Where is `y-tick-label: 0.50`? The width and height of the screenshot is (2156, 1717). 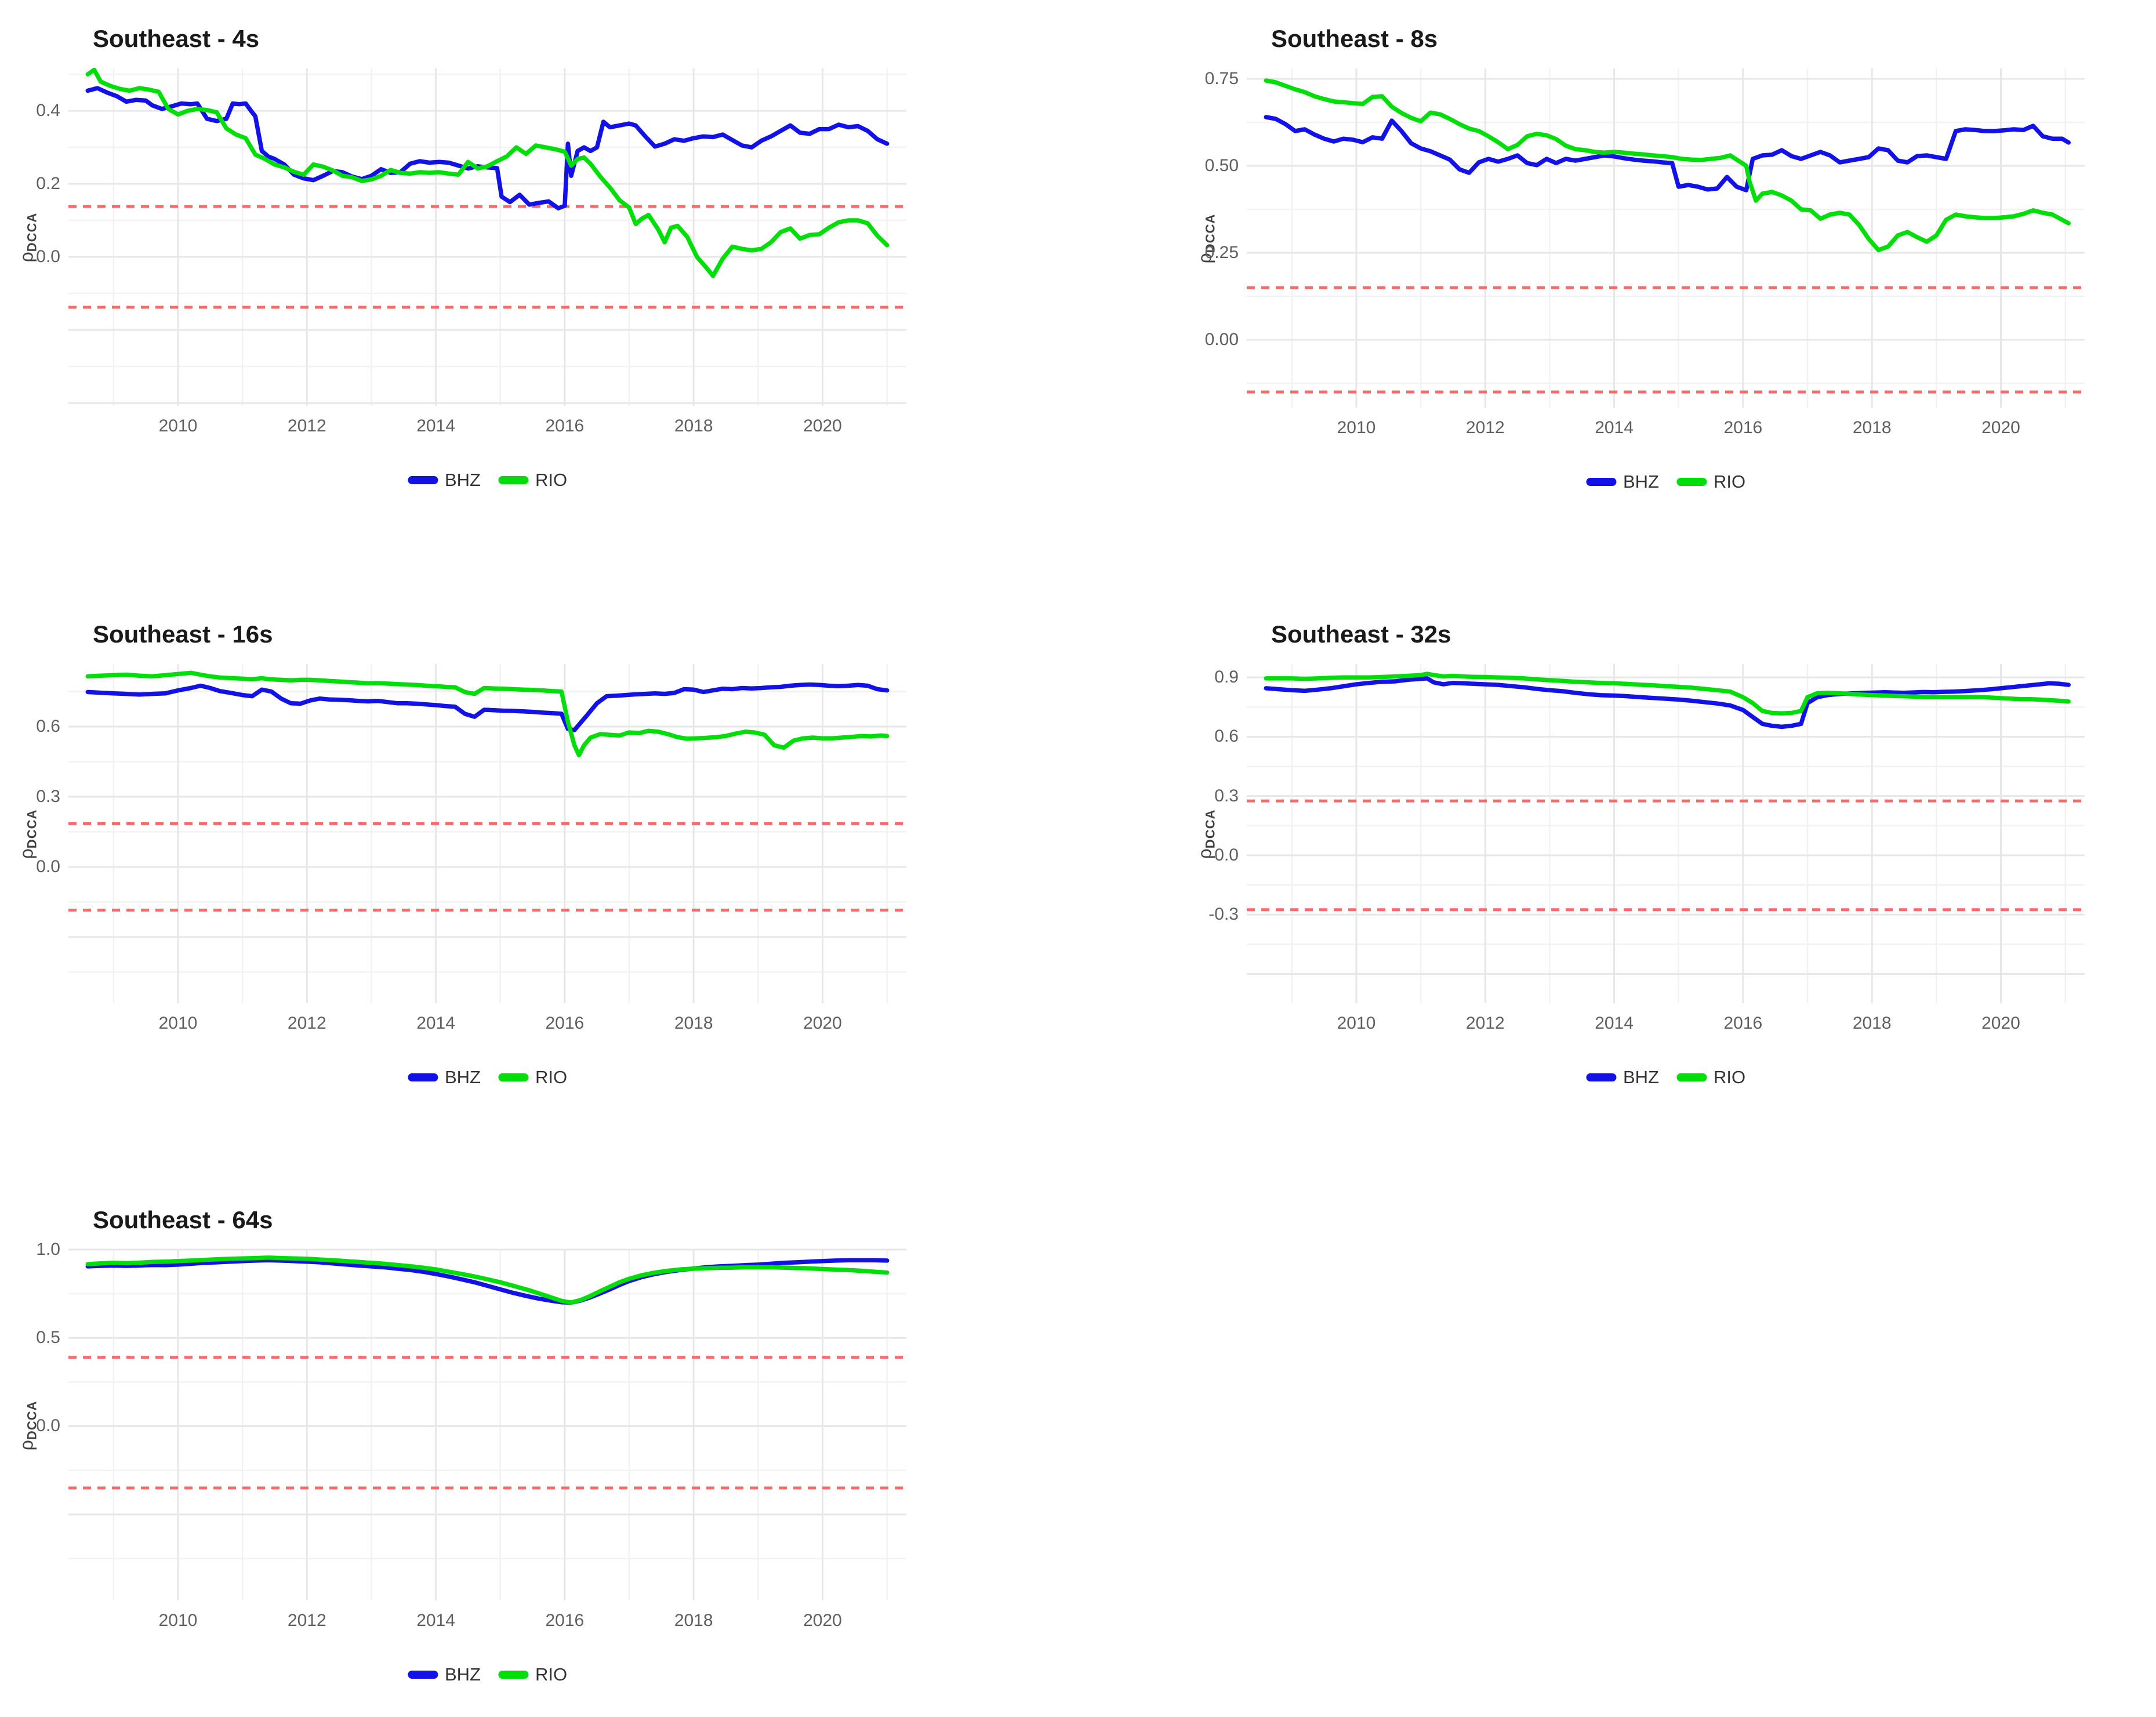
y-tick-label: 0.50 is located at coordinates (1221, 166).